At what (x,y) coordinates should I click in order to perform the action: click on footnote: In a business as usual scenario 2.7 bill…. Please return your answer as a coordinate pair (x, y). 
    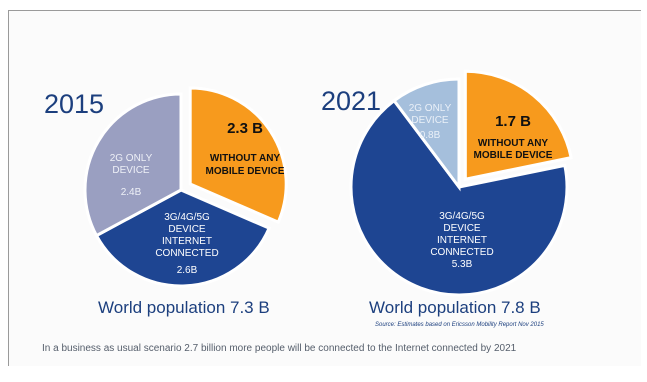
    Looking at the image, I should click on (279, 348).